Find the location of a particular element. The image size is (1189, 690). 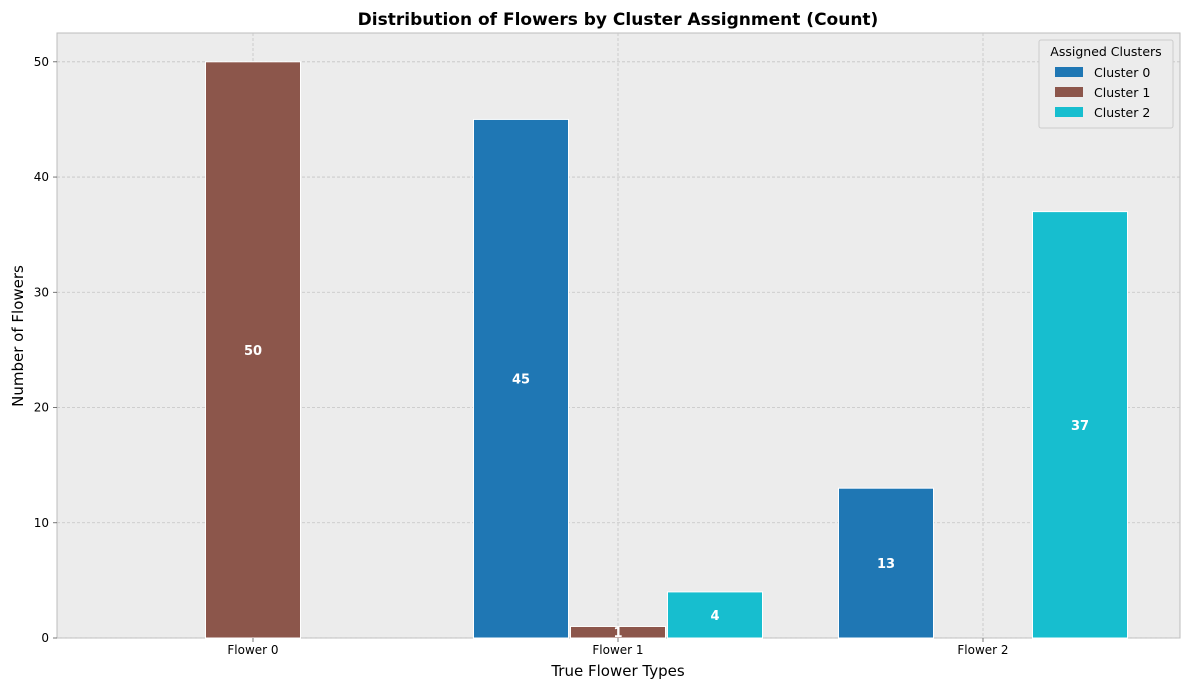

bar-value-label: 13 is located at coordinates (886, 564).